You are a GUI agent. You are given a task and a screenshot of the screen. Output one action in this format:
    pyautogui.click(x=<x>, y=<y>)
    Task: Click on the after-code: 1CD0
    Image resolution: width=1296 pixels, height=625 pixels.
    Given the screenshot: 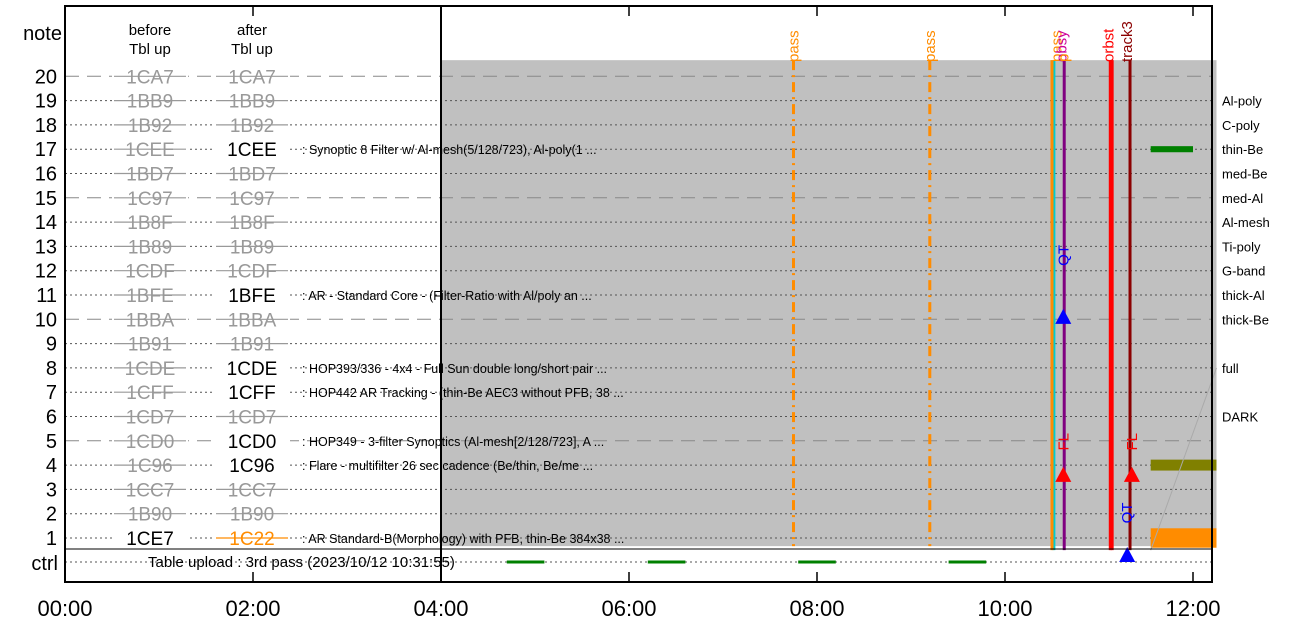 What is the action you would take?
    pyautogui.click(x=252, y=442)
    